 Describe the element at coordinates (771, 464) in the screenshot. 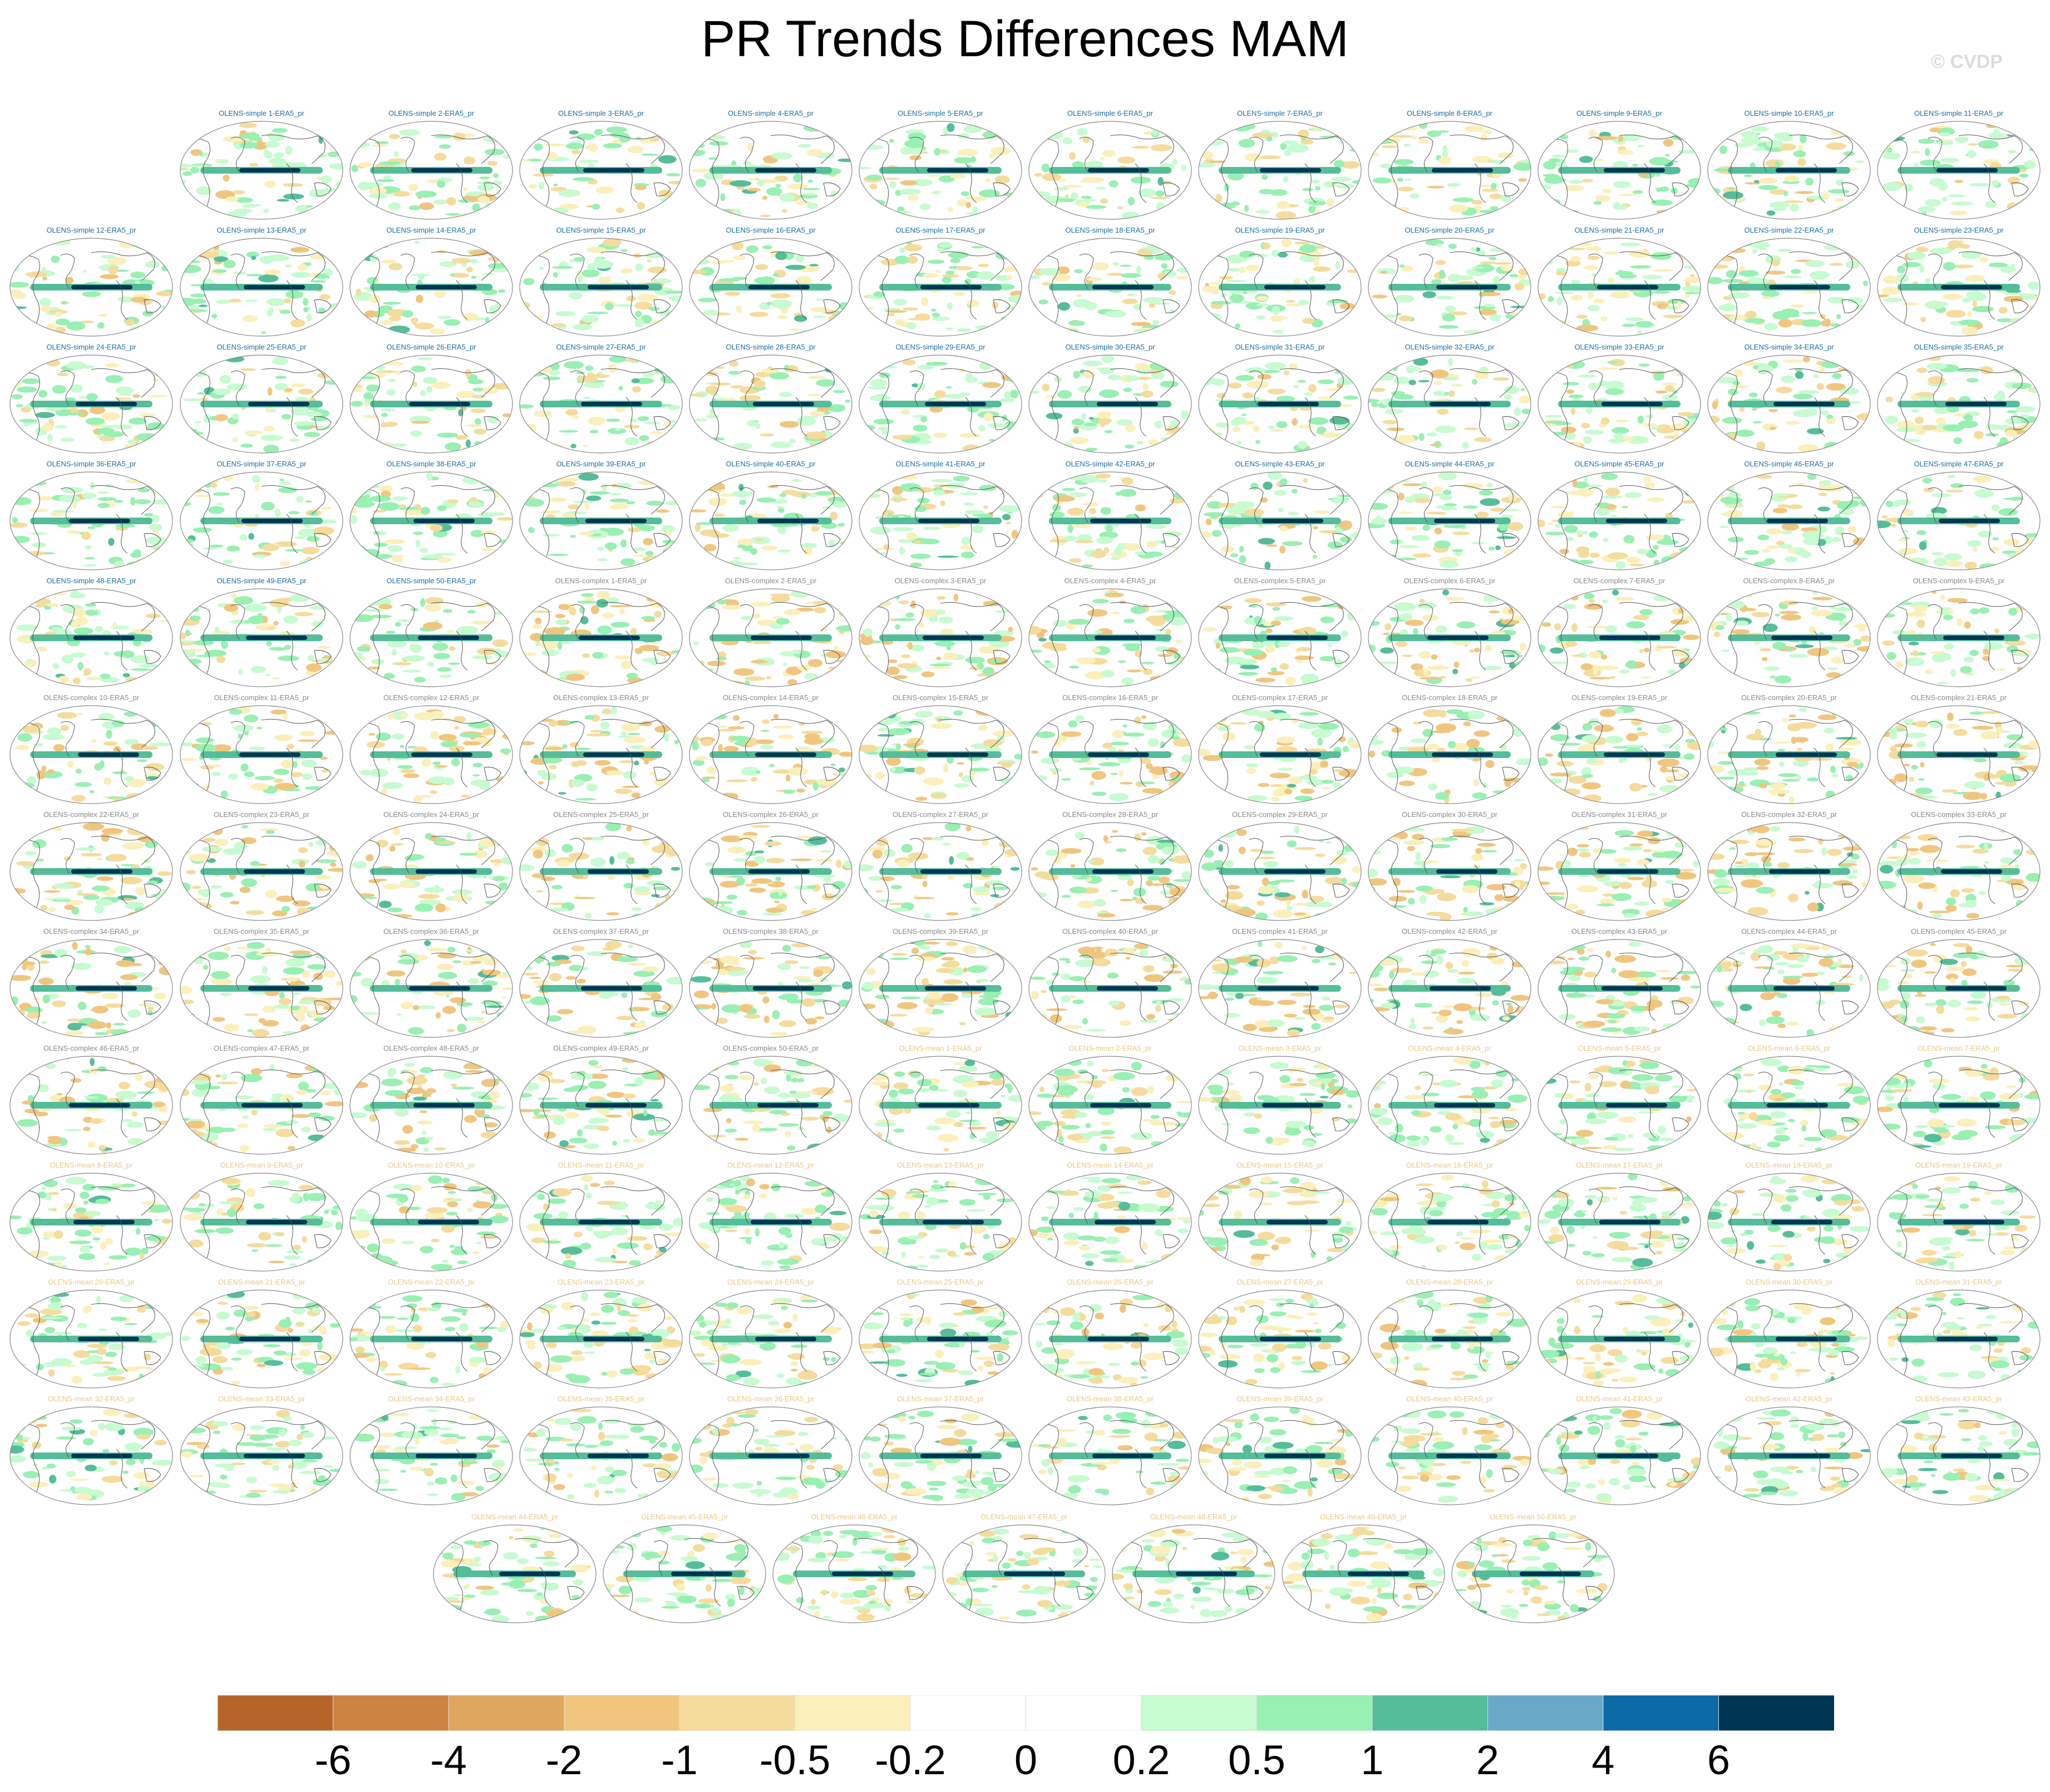

I see `panel-label: OLENS-simple 40-ERA5_pr` at that location.